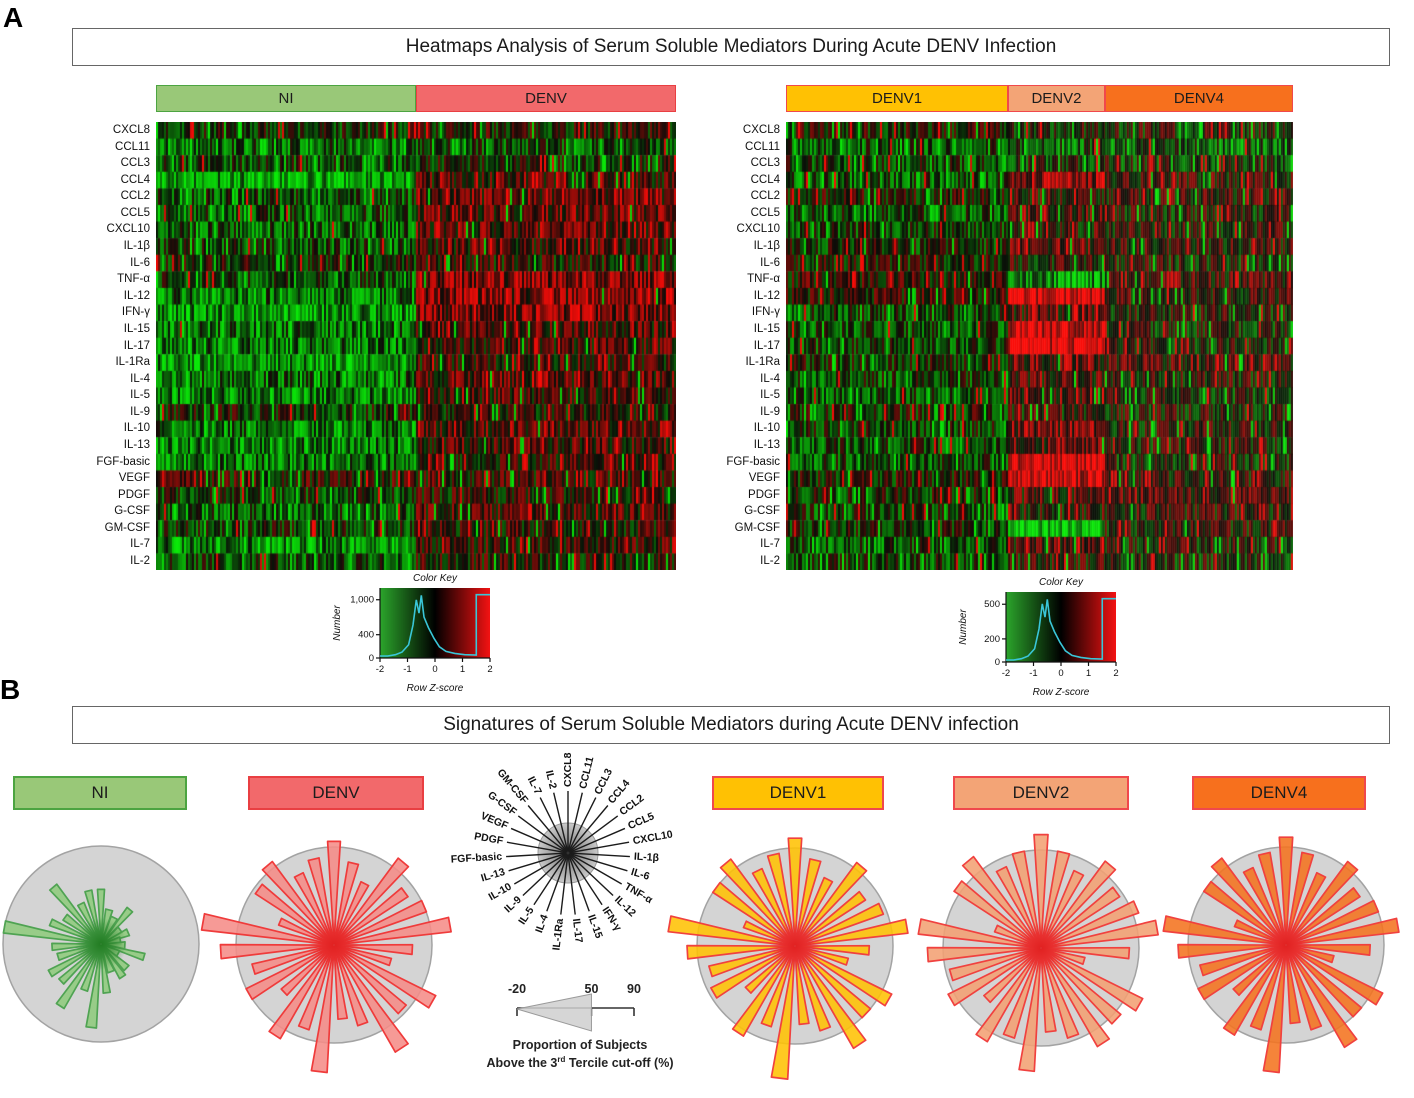 This screenshot has width=1414, height=1098. I want to click on svg-text: 1, so click(1088, 673).